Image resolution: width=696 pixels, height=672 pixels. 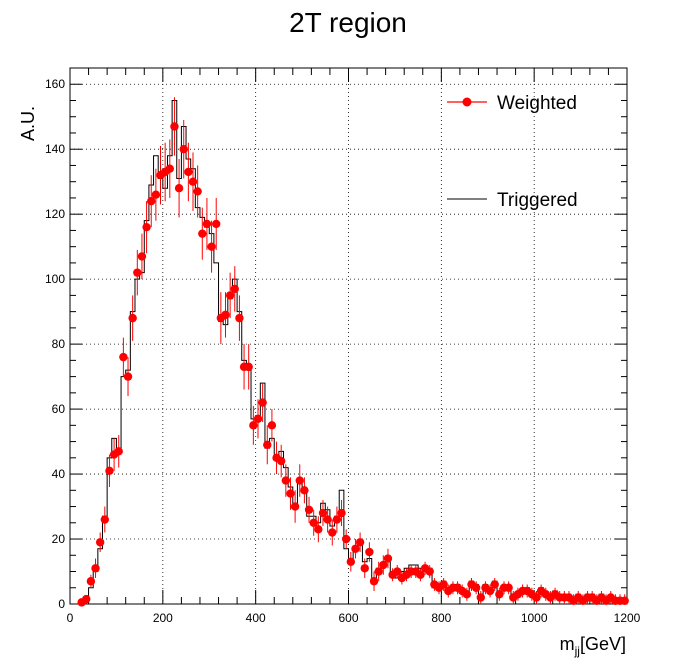 What do you see at coordinates (59, 344) in the screenshot?
I see `y-tick-label: 80` at bounding box center [59, 344].